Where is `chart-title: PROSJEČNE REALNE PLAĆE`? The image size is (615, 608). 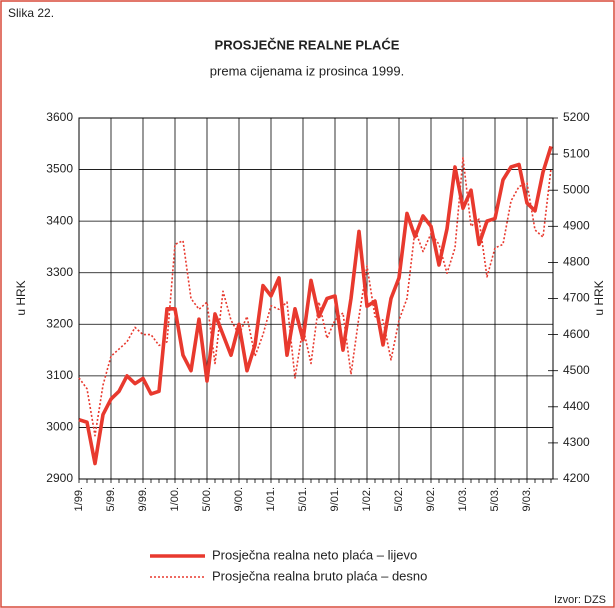
chart-title: PROSJEČNE REALNE PLAĆE is located at coordinates (307, 44).